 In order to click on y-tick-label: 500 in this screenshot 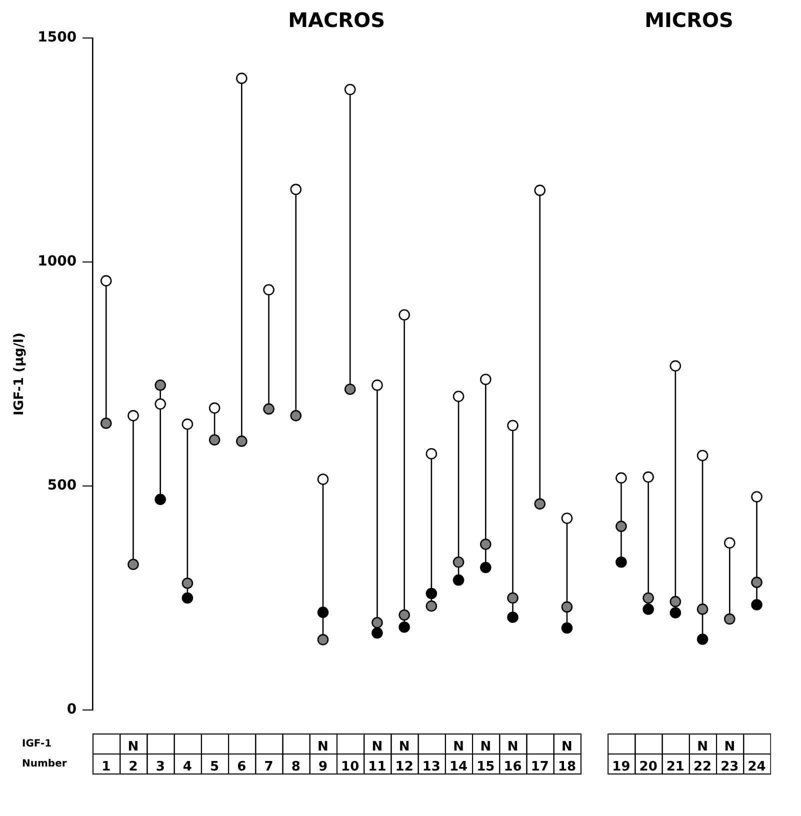, I will do `click(62, 486)`.